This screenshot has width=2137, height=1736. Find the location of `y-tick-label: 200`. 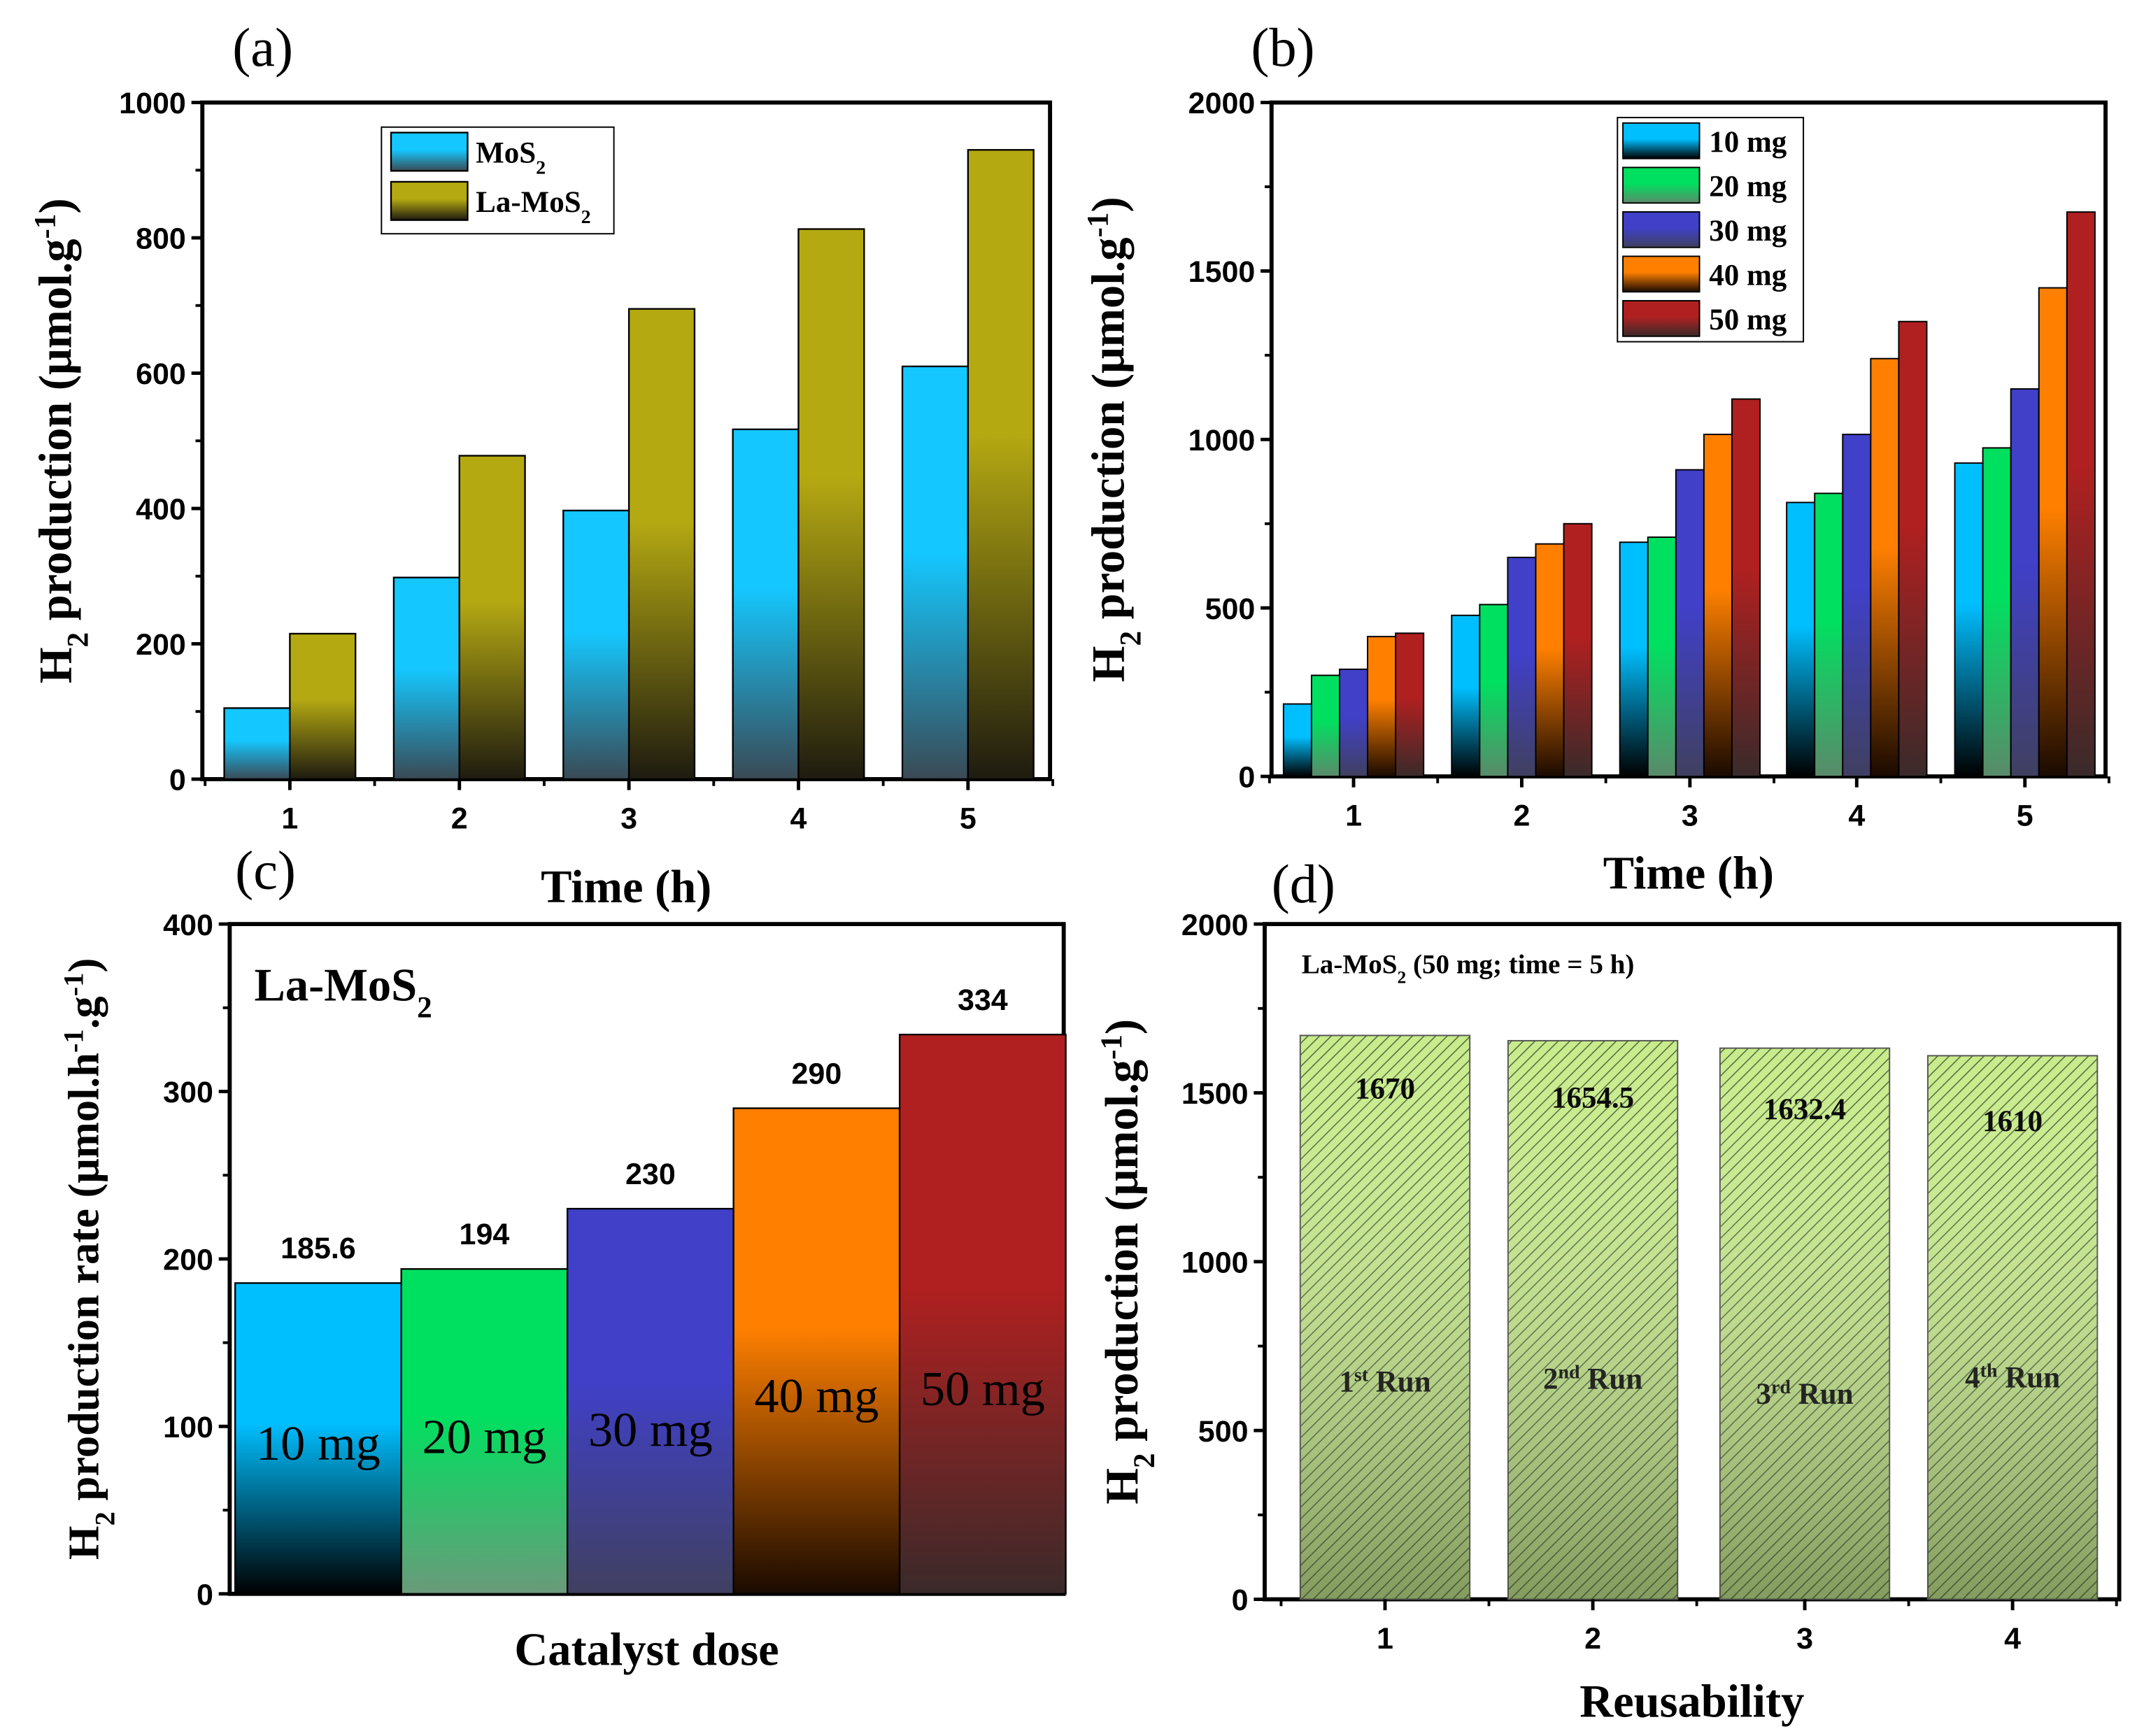

y-tick-label: 200 is located at coordinates (188, 1260).